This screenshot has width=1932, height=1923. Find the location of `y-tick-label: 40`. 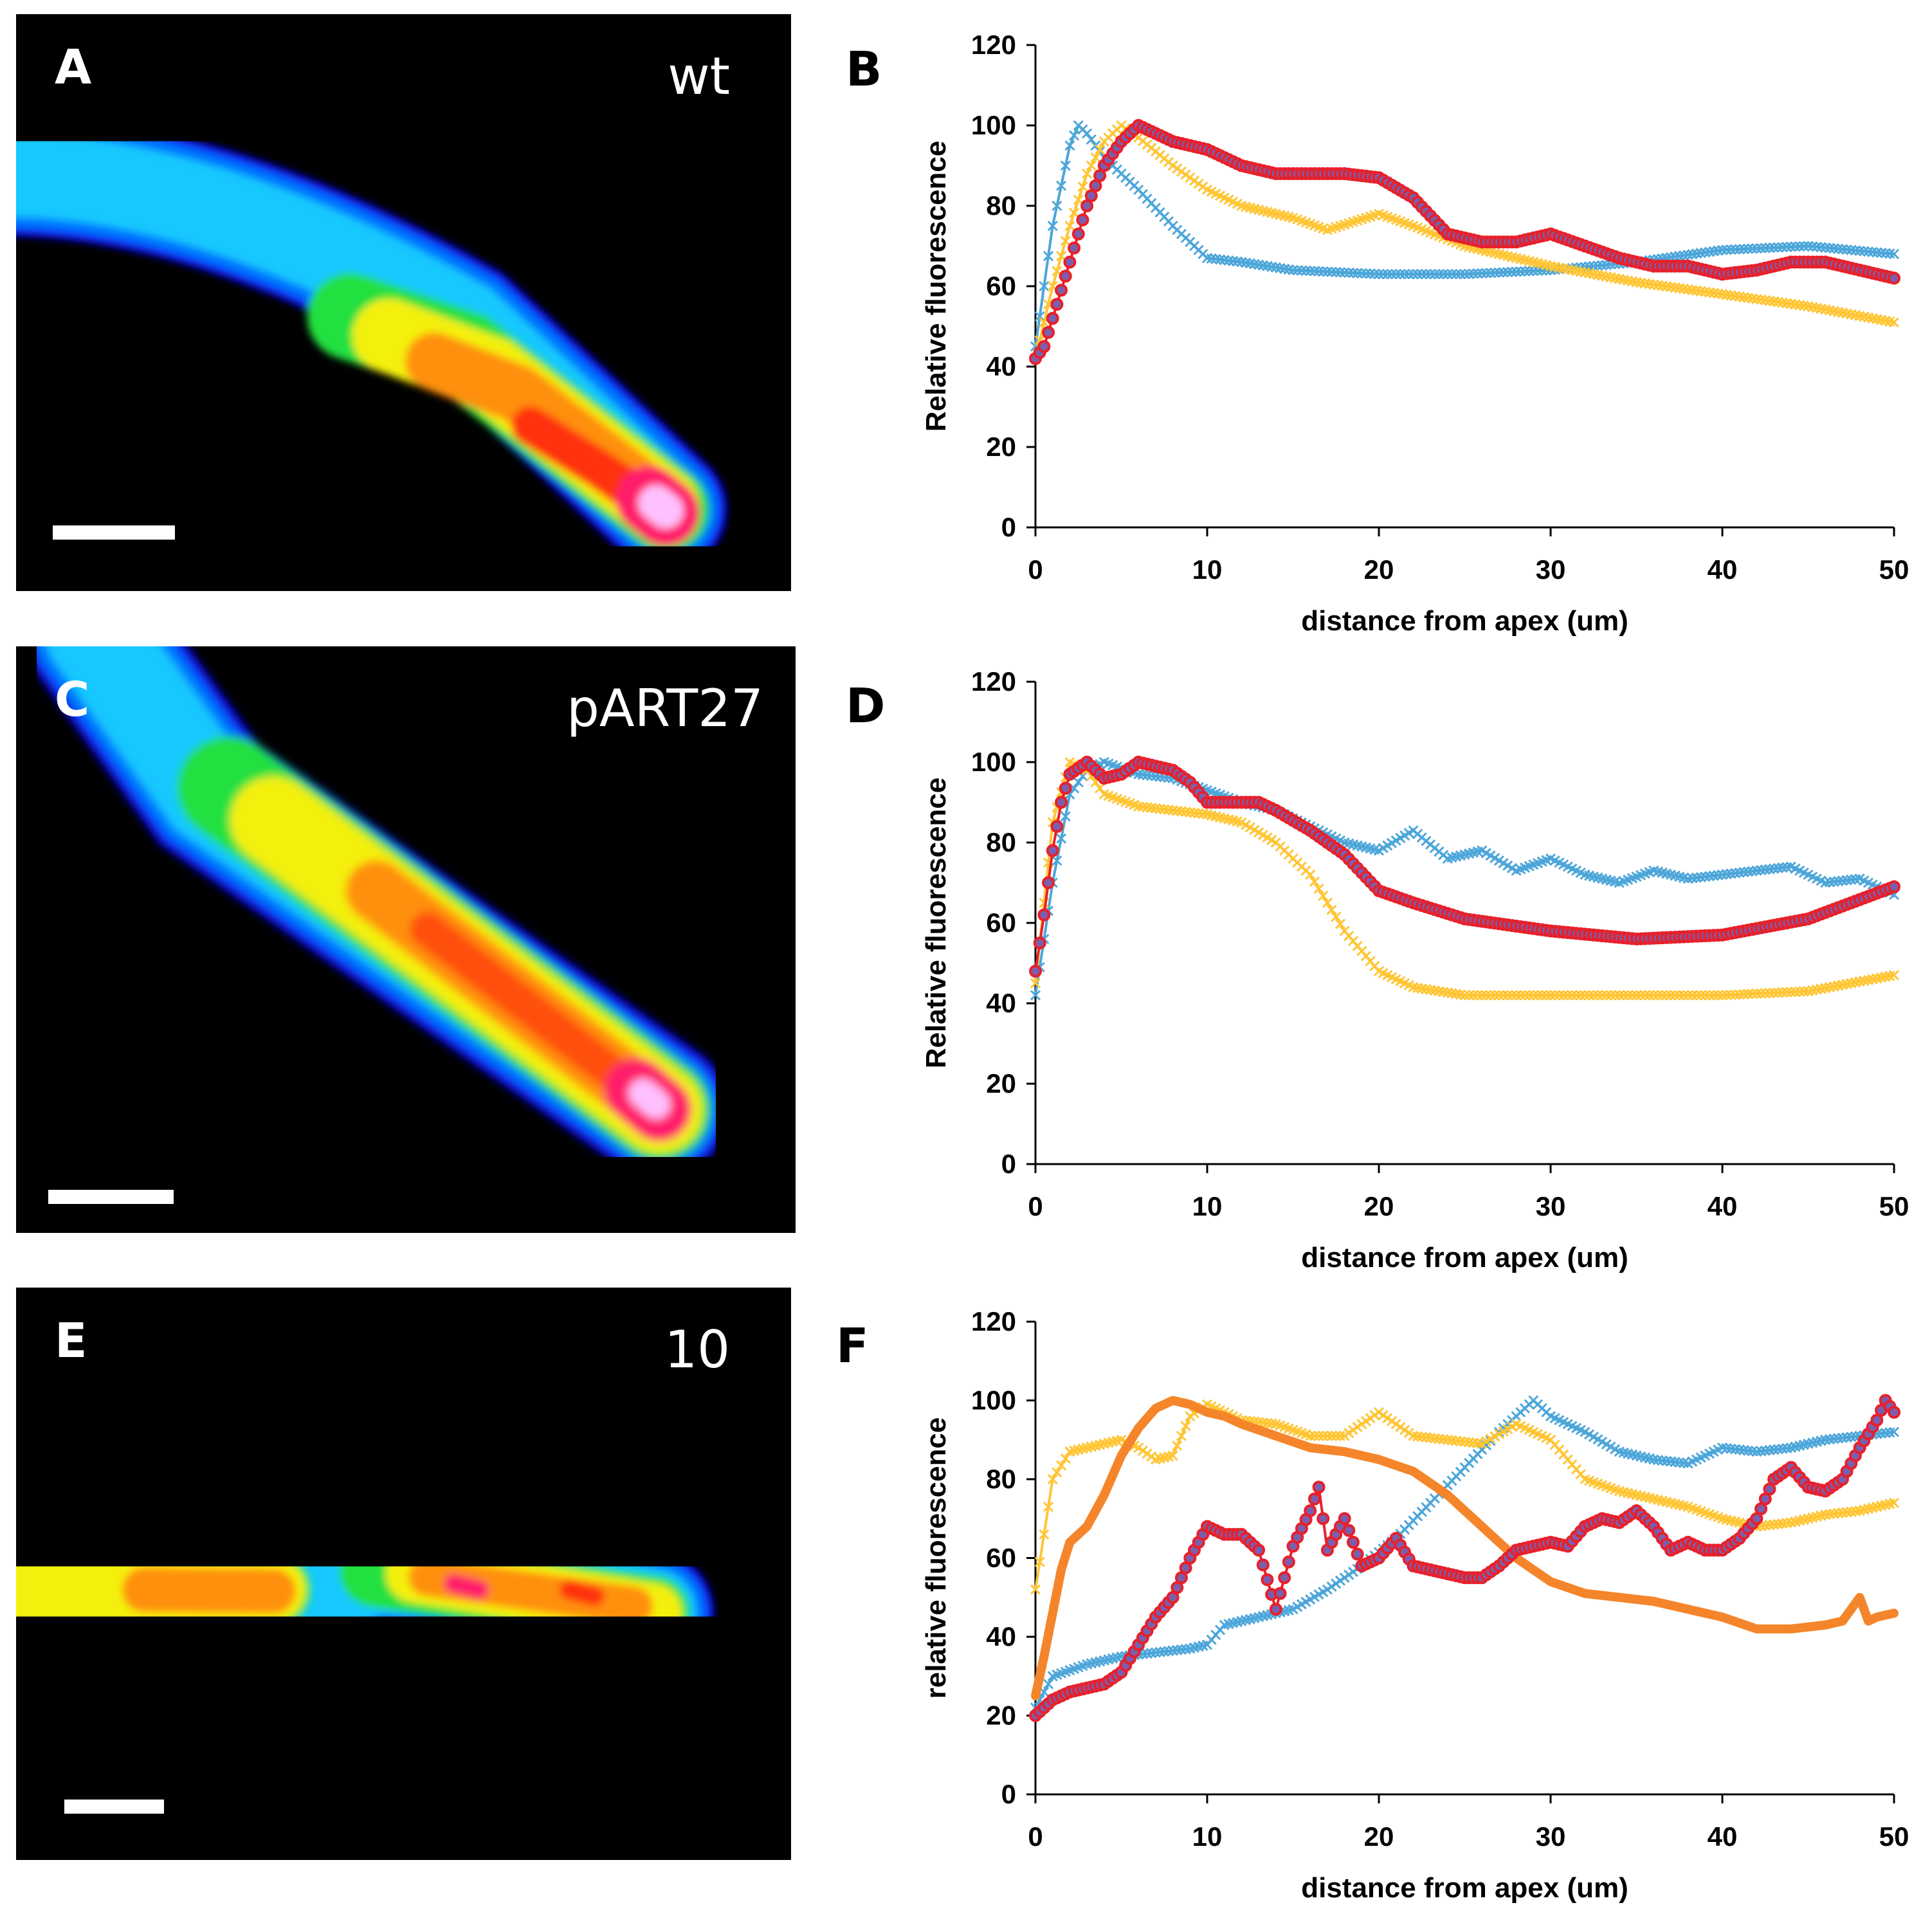

y-tick-label: 40 is located at coordinates (1001, 366).